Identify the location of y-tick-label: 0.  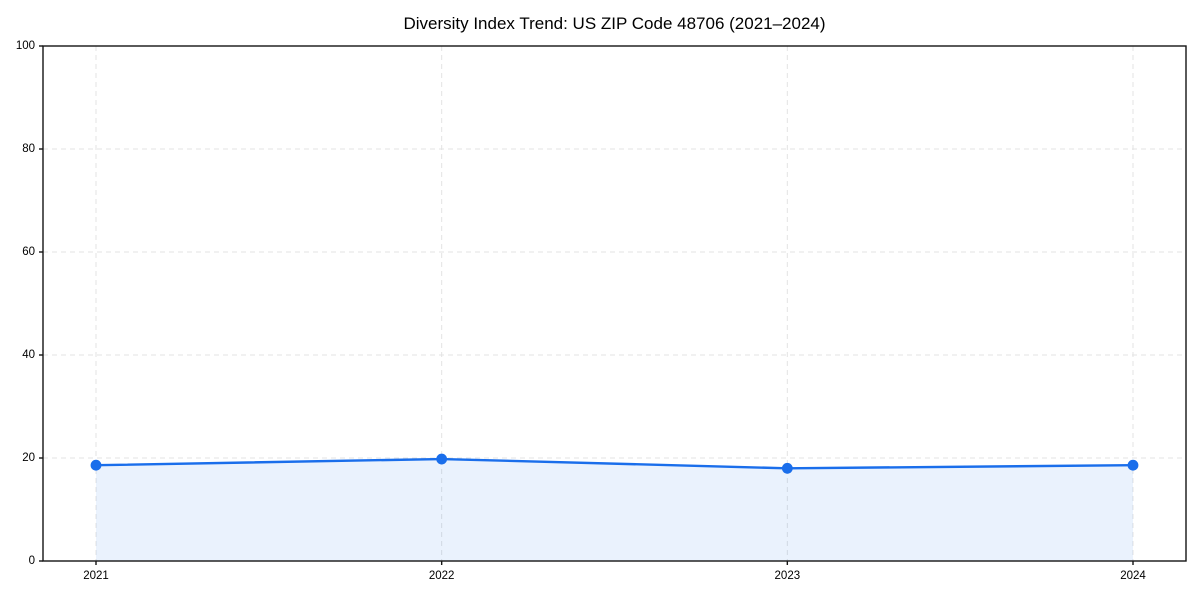
(32, 561).